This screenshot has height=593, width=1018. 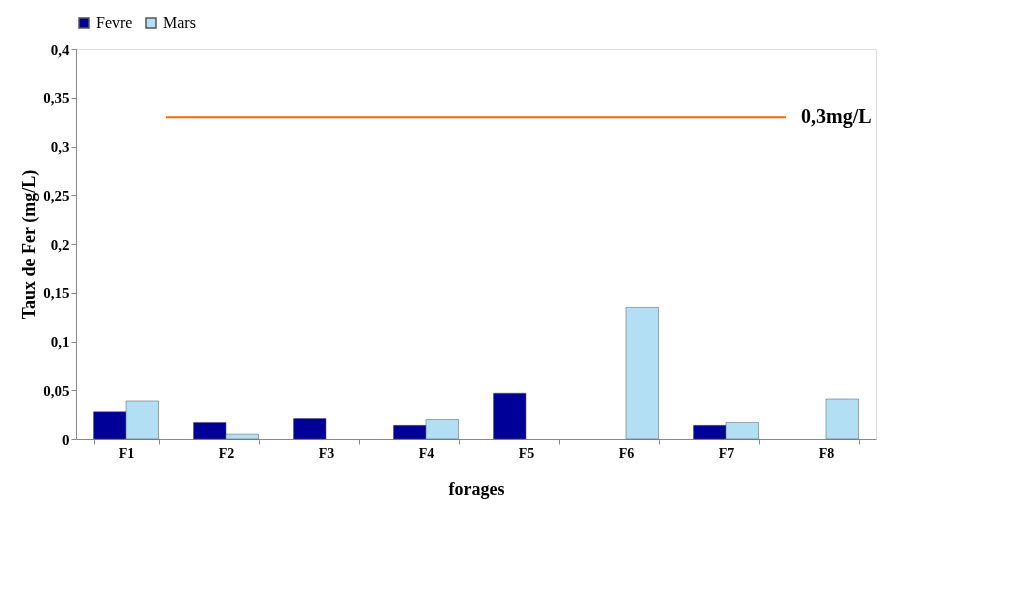 I want to click on y-tick-label: 0,25, so click(x=56, y=195).